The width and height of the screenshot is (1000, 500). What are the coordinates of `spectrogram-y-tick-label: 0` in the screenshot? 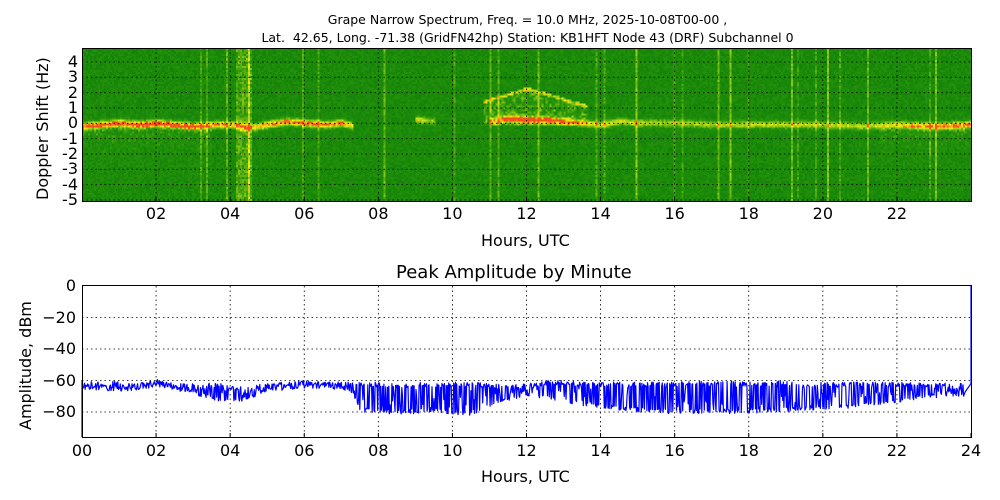 It's located at (72, 123).